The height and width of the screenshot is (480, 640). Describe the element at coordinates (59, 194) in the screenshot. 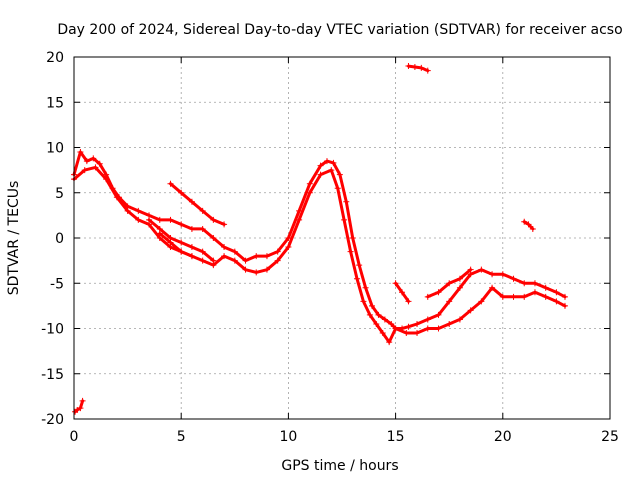

I see `y-tick-label: 5` at that location.